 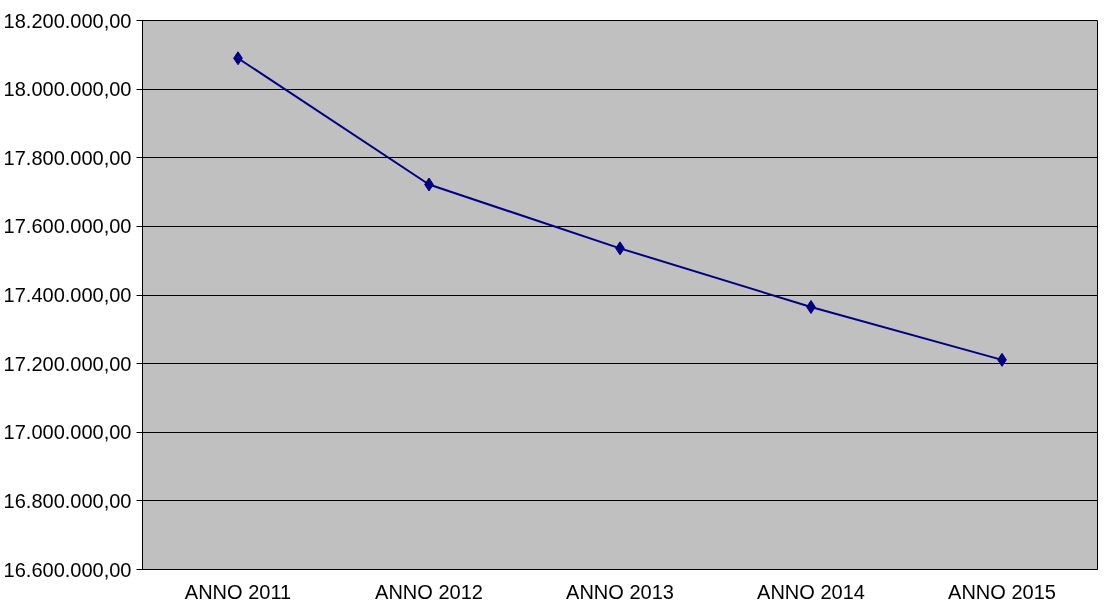 I want to click on y-tick-label: 18.000.000,00, so click(x=67, y=89).